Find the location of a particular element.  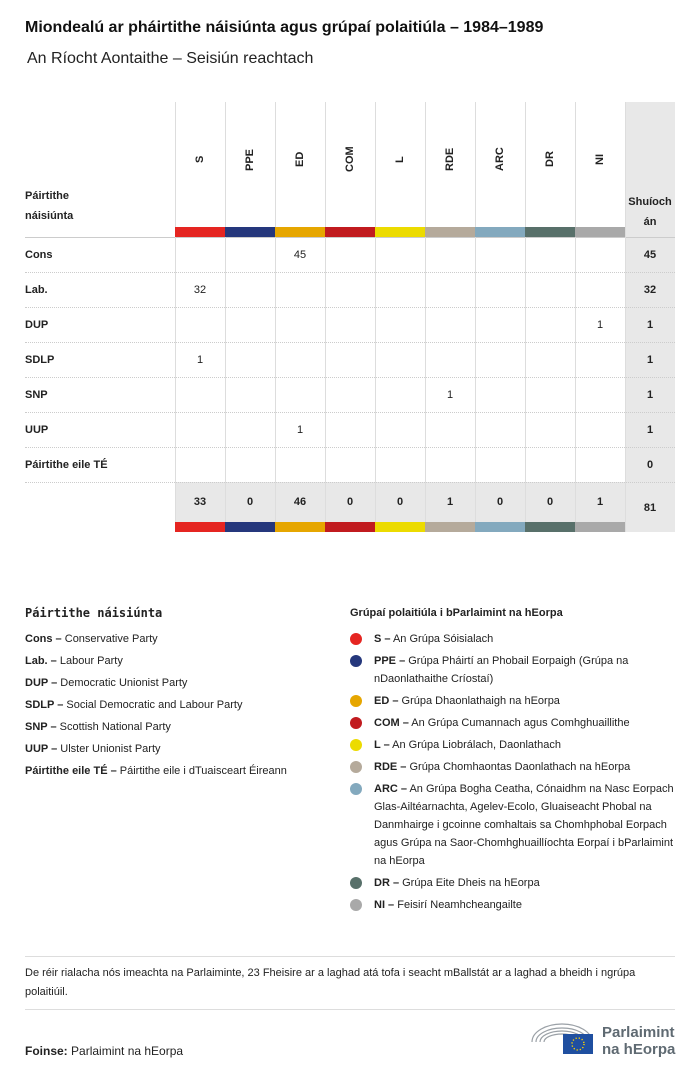

group-header-ni: NI is located at coordinates (600, 159).